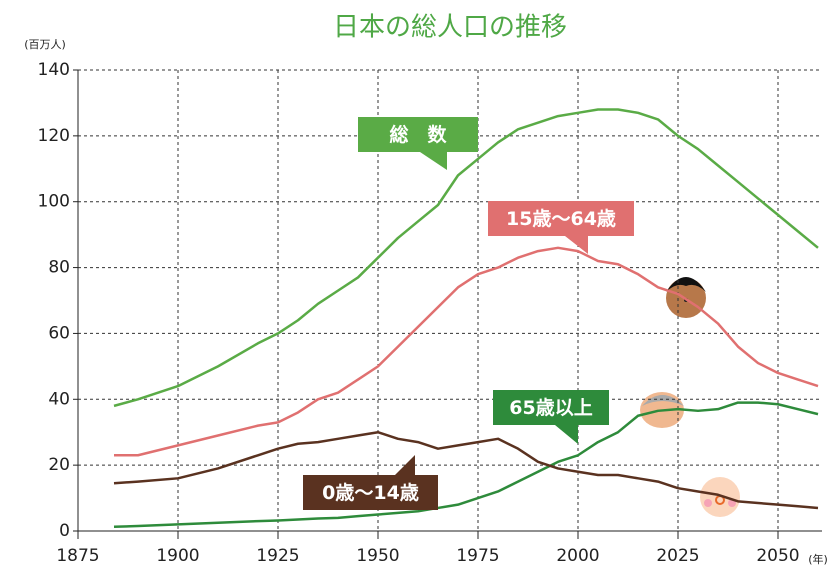 This screenshot has height=567, width=830. What do you see at coordinates (686, 297) in the screenshot?
I see `face-adult` at bounding box center [686, 297].